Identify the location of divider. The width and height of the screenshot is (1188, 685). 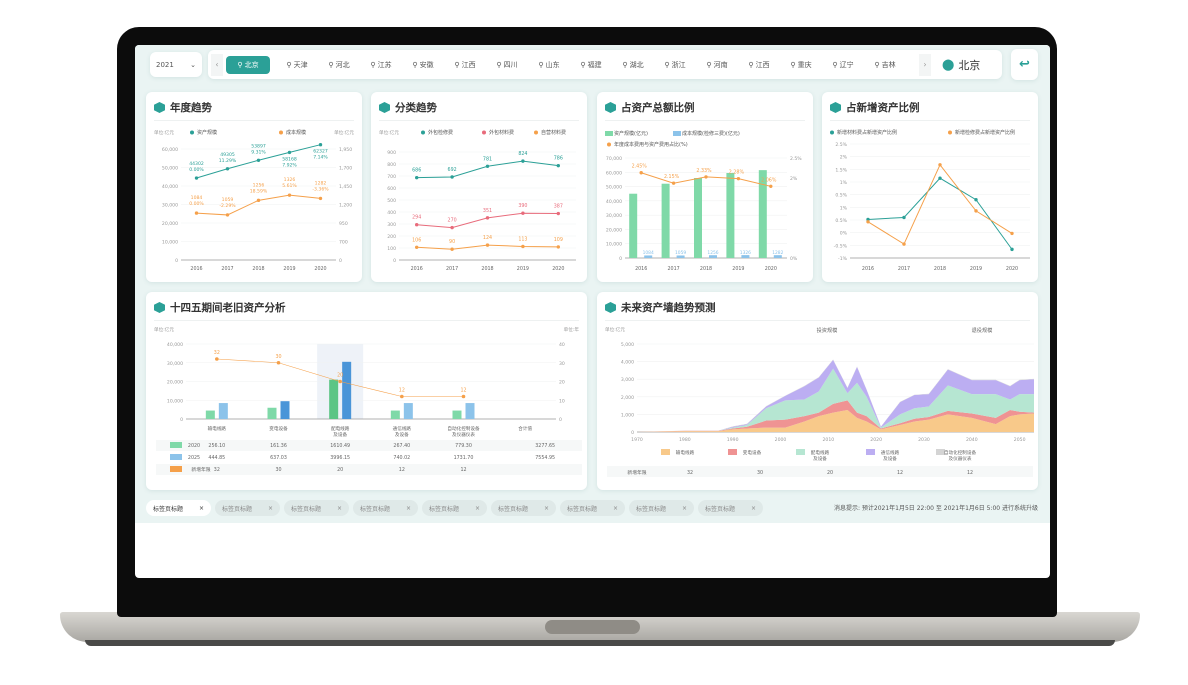
(254, 120).